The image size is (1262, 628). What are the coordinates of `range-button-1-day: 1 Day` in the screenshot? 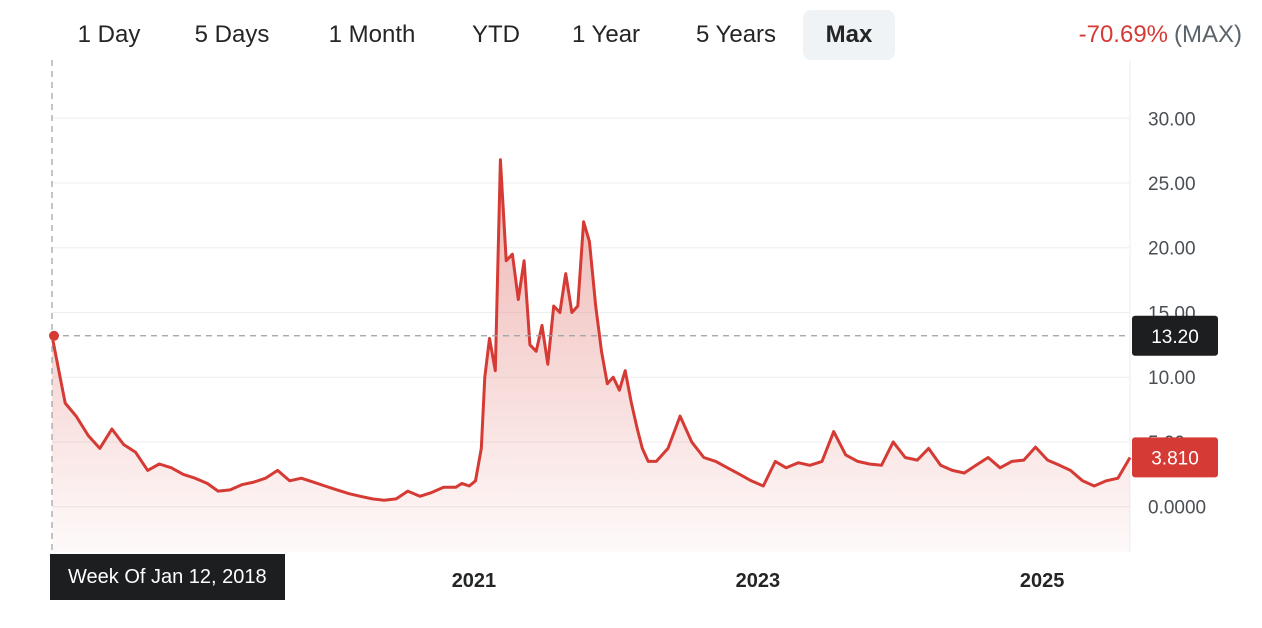 It's located at (109, 34).